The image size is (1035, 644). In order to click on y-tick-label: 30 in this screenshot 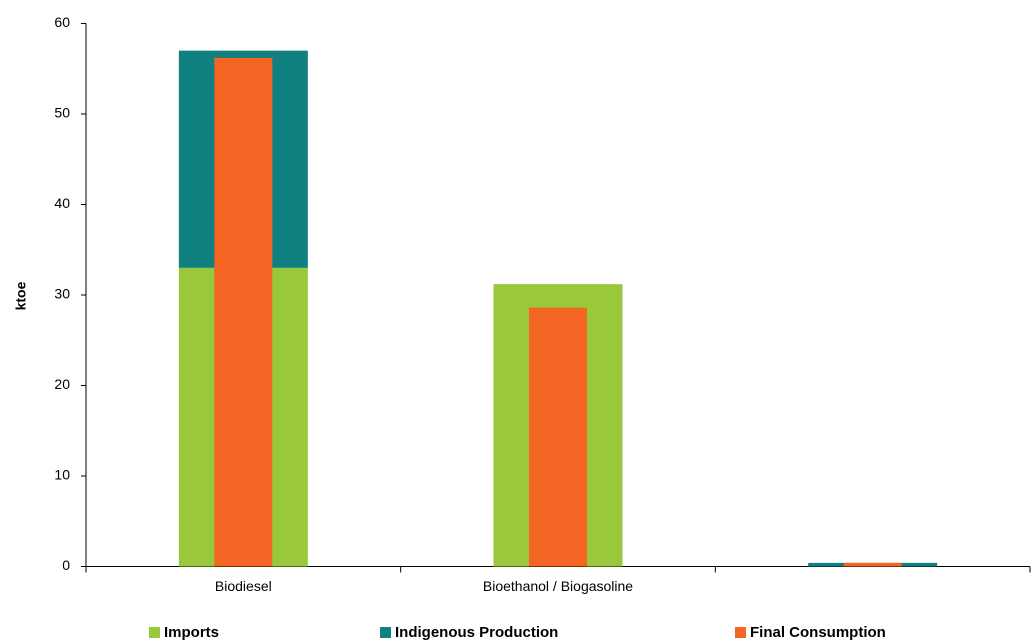, I will do `click(62, 294)`.